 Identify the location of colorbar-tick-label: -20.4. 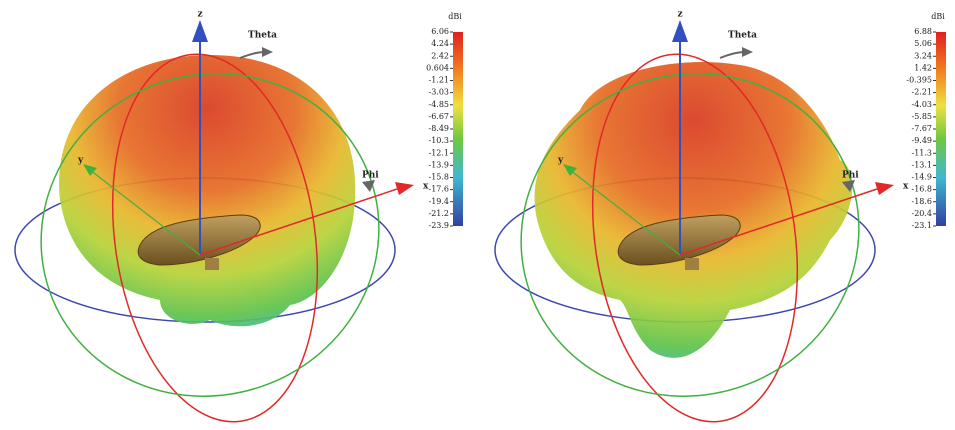
(921, 213).